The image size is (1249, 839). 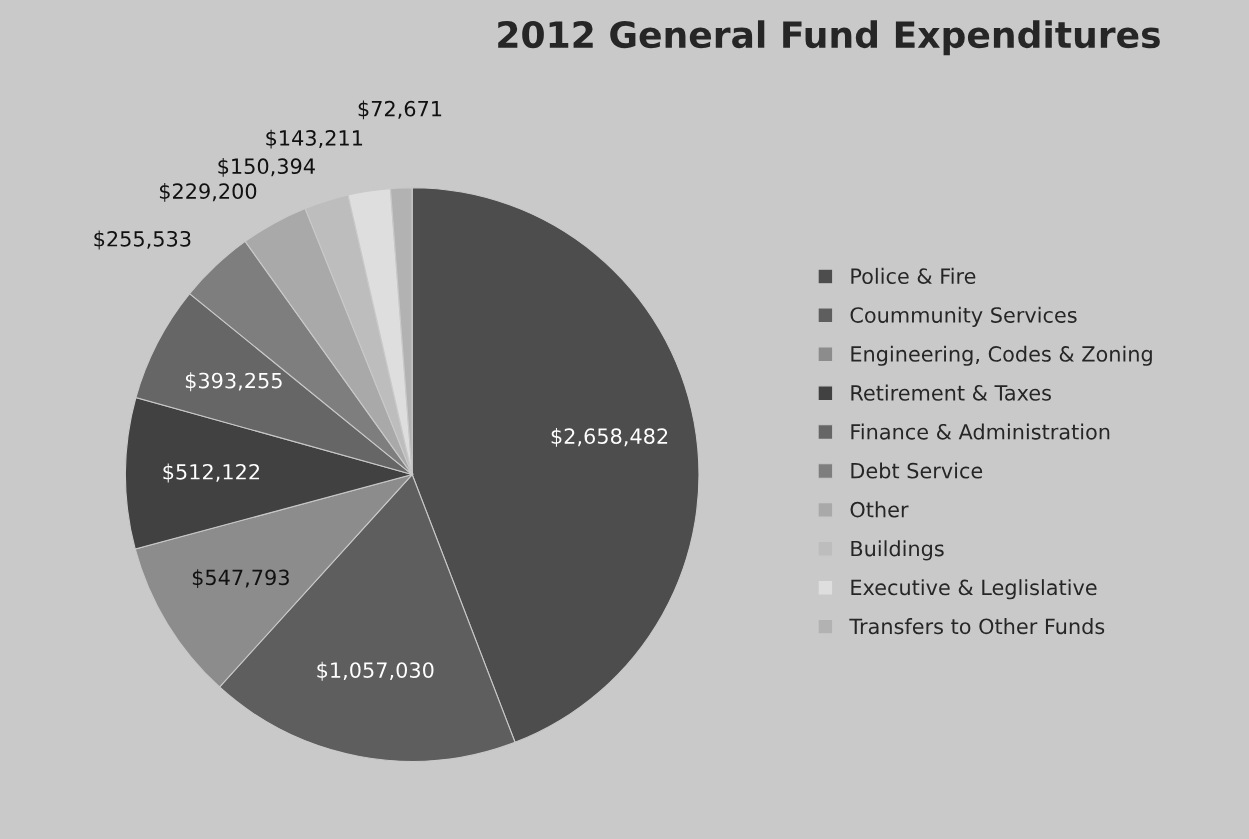 I want to click on data-label: $1,057,030, so click(x=375, y=671).